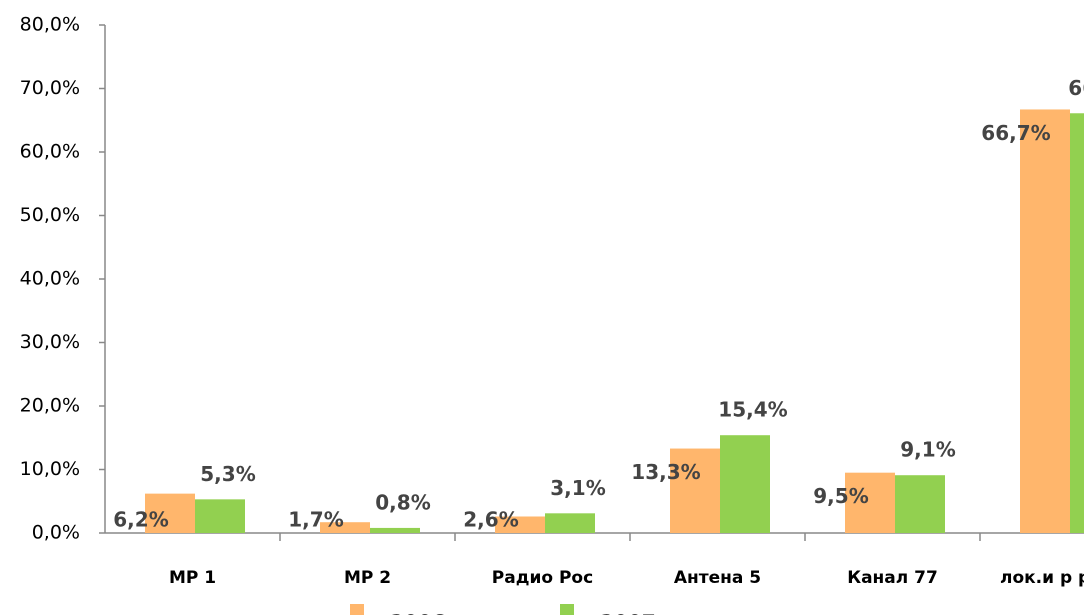 Image resolution: width=1084 pixels, height=615 pixels. What do you see at coordinates (752, 410) in the screenshot?
I see `value-label: 15,4%` at bounding box center [752, 410].